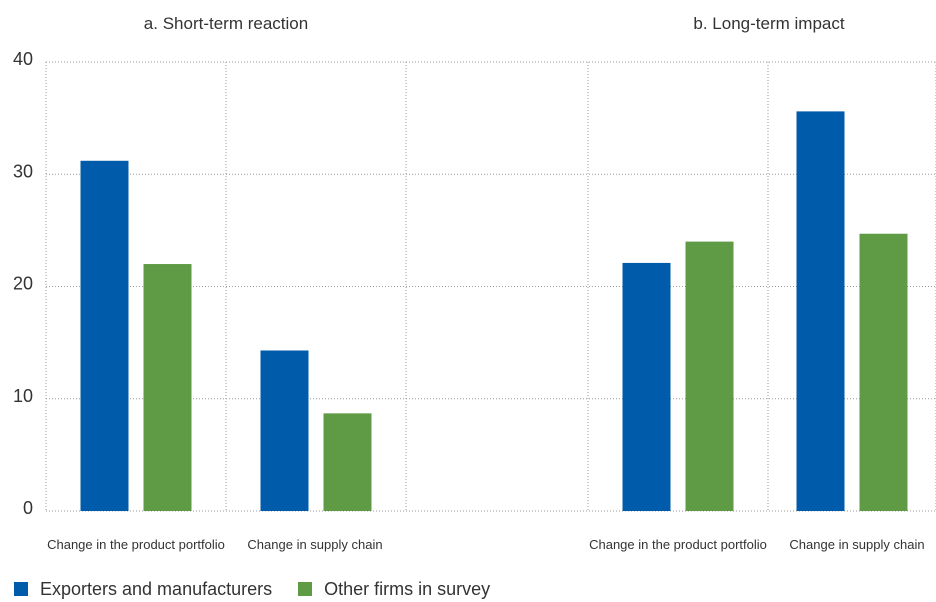 The width and height of the screenshot is (936, 602). Describe the element at coordinates (28, 508) in the screenshot. I see `y-tick-label: 0` at that location.